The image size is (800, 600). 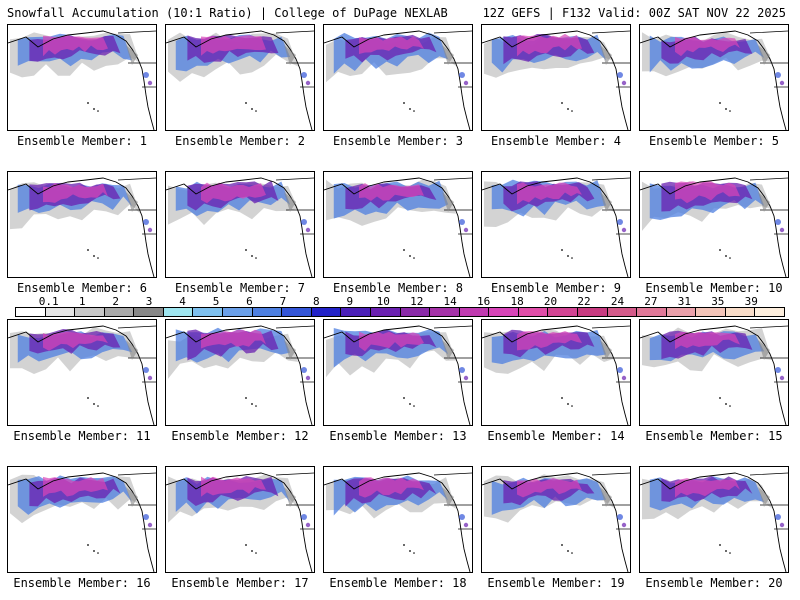 I want to click on legend-tick-label: 20, so click(x=550, y=301).